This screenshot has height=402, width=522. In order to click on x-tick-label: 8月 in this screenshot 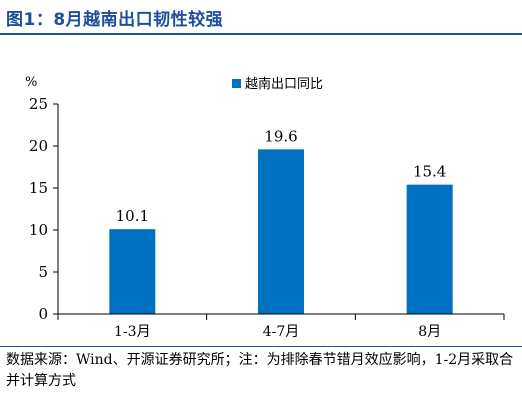, I will do `click(429, 332)`.